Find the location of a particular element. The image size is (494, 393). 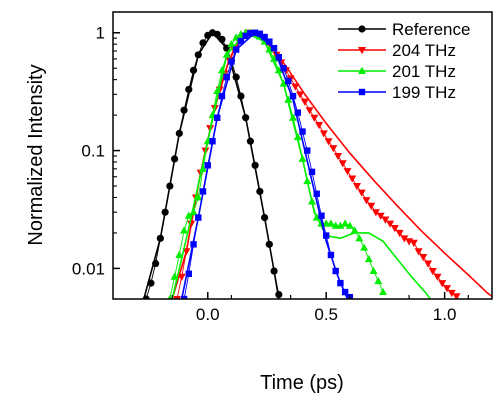

x-axis-title: Time (ps) is located at coordinates (302, 382).